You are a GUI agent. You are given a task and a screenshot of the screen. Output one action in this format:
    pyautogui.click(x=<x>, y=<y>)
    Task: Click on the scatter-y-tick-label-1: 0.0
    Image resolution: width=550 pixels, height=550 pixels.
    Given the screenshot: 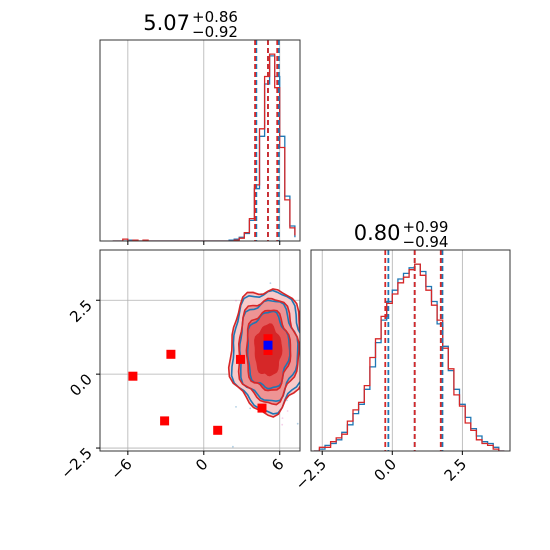 What is the action you would take?
    pyautogui.click(x=81, y=385)
    